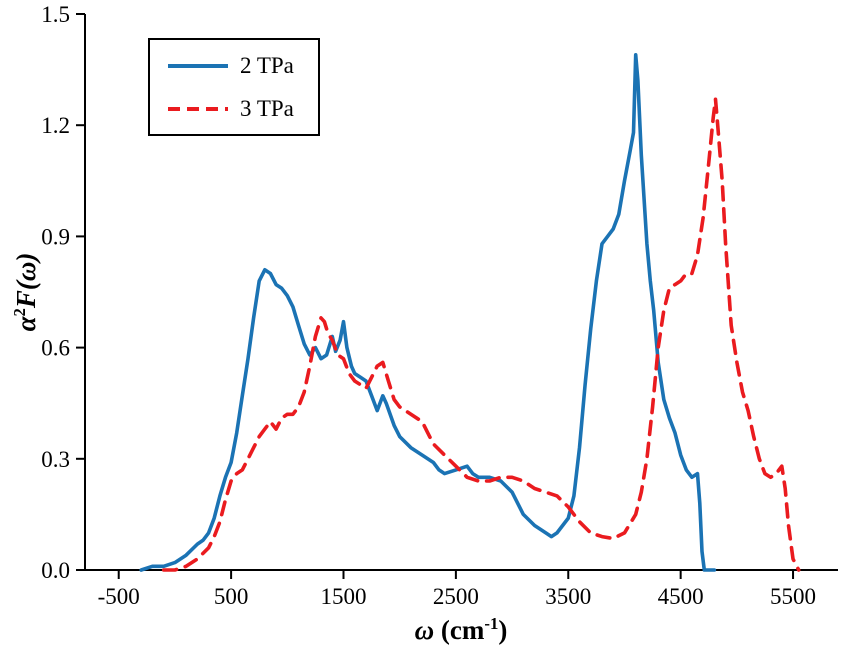  What do you see at coordinates (424, 630) in the screenshot?
I see `omega-symbol: ω` at bounding box center [424, 630].